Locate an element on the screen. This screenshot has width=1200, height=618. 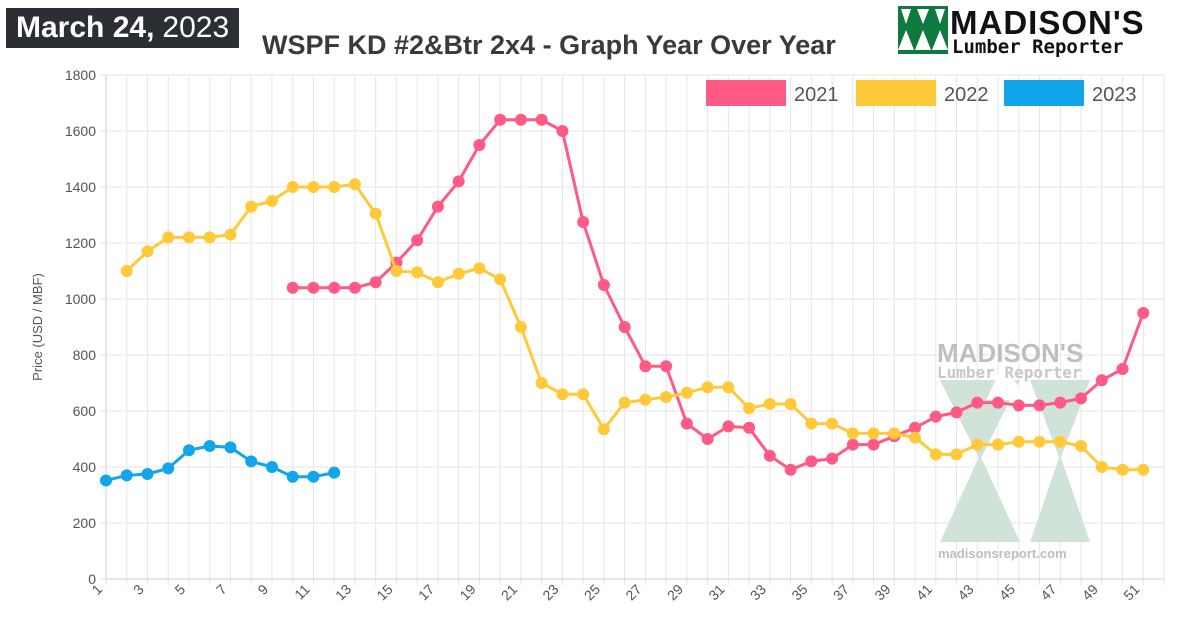
legend-item-2021: 2021 is located at coordinates (772, 93).